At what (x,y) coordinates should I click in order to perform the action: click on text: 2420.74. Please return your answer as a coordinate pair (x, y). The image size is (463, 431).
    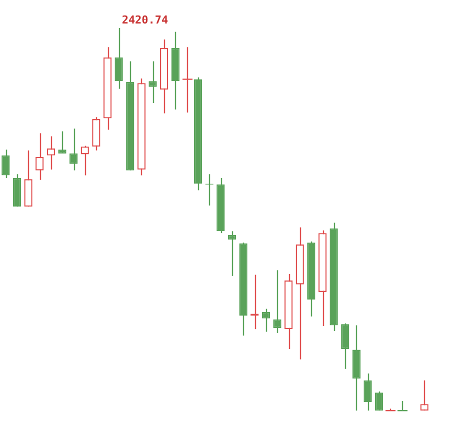
    Looking at the image, I should click on (145, 19).